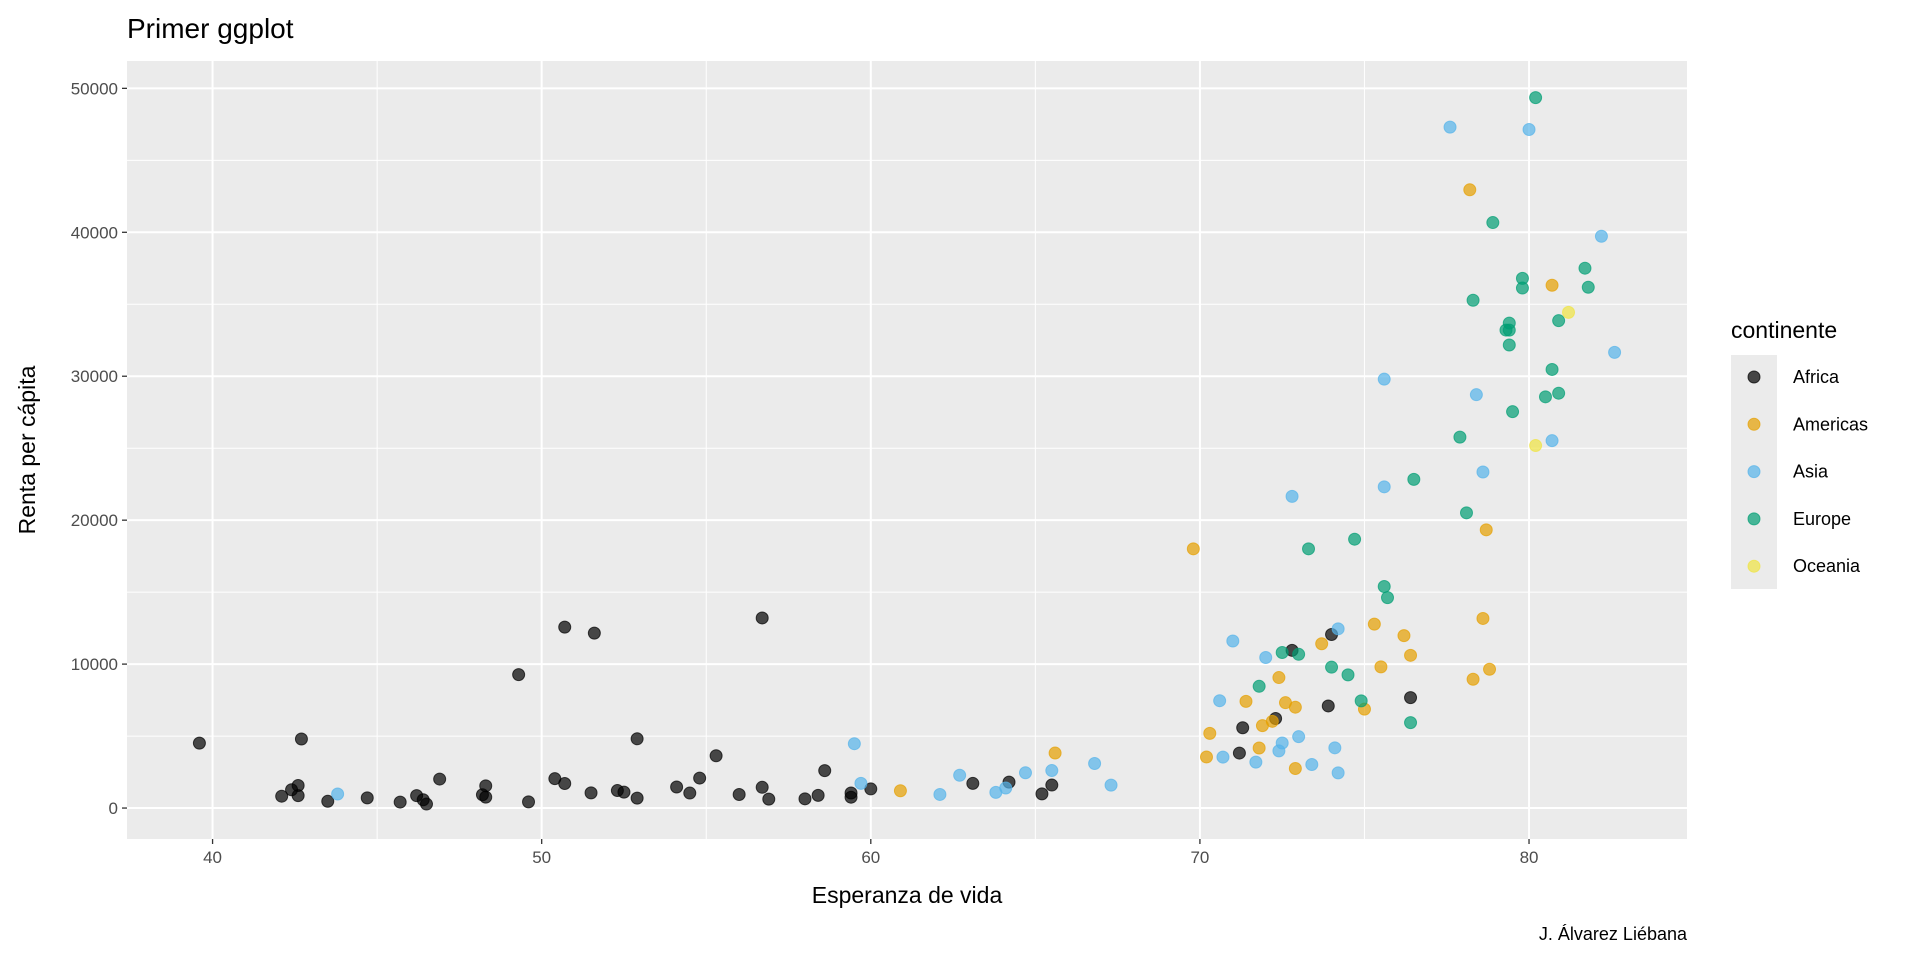  What do you see at coordinates (1827, 566) in the screenshot?
I see `legend-label: Oceania` at bounding box center [1827, 566].